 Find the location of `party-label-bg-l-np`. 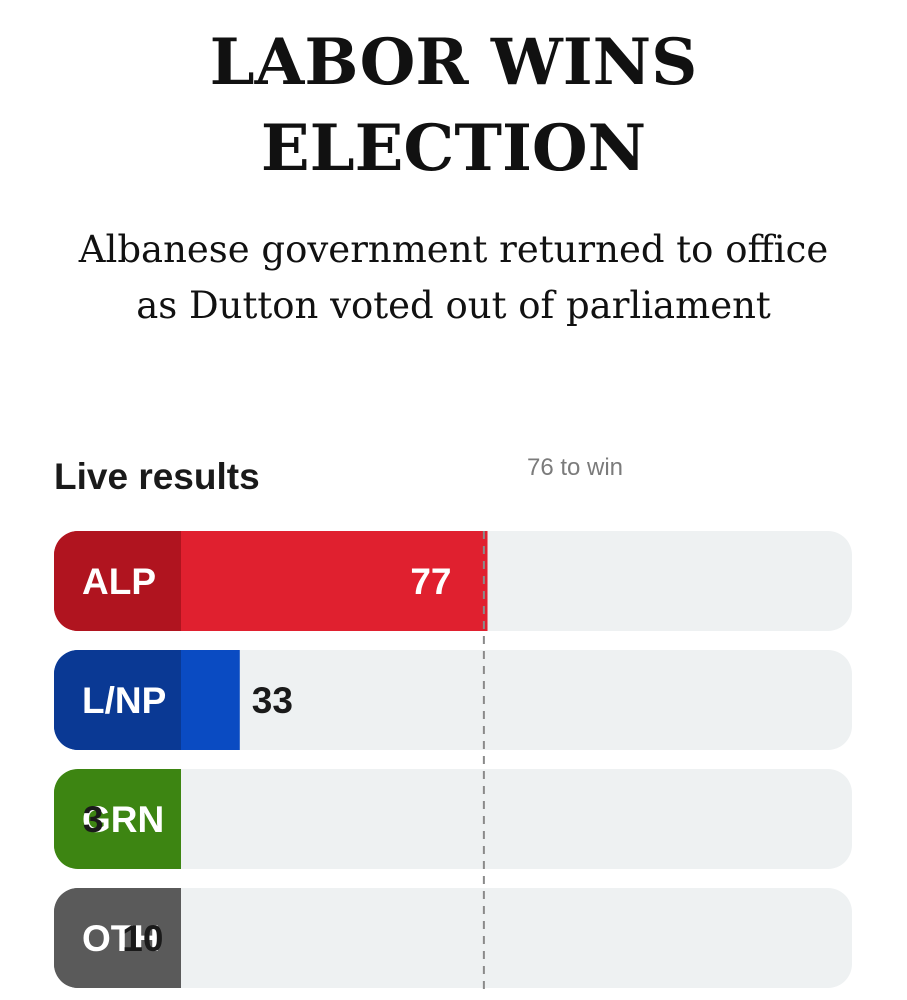

party-label-bg-l-np is located at coordinates (117, 700).